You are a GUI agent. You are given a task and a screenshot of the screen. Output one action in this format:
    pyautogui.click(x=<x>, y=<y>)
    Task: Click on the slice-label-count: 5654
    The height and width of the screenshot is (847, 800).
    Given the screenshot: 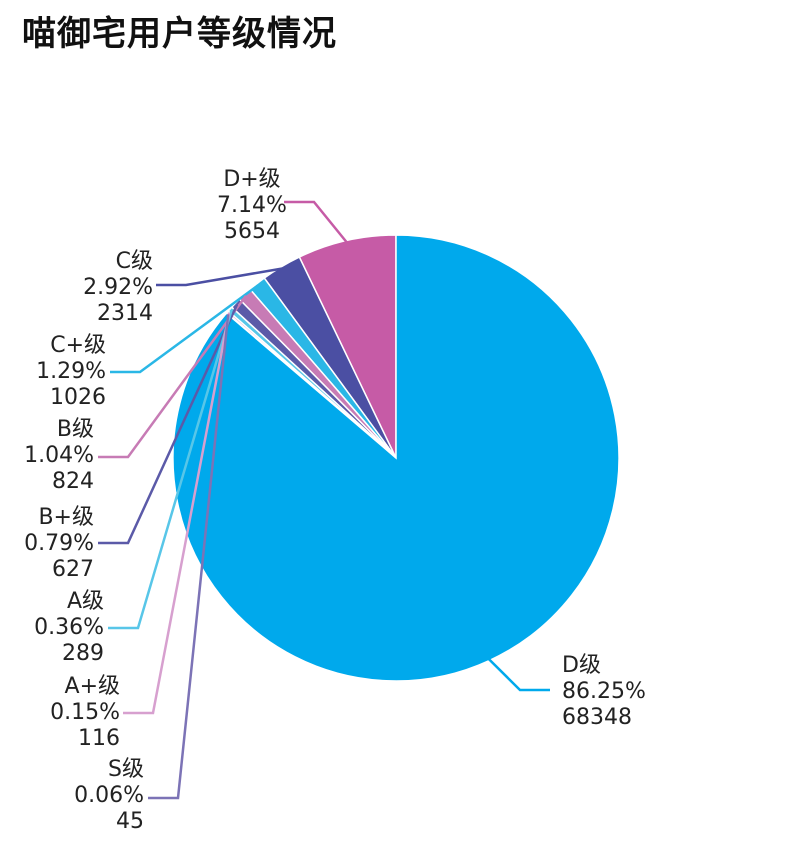 What is the action you would take?
    pyautogui.click(x=252, y=231)
    